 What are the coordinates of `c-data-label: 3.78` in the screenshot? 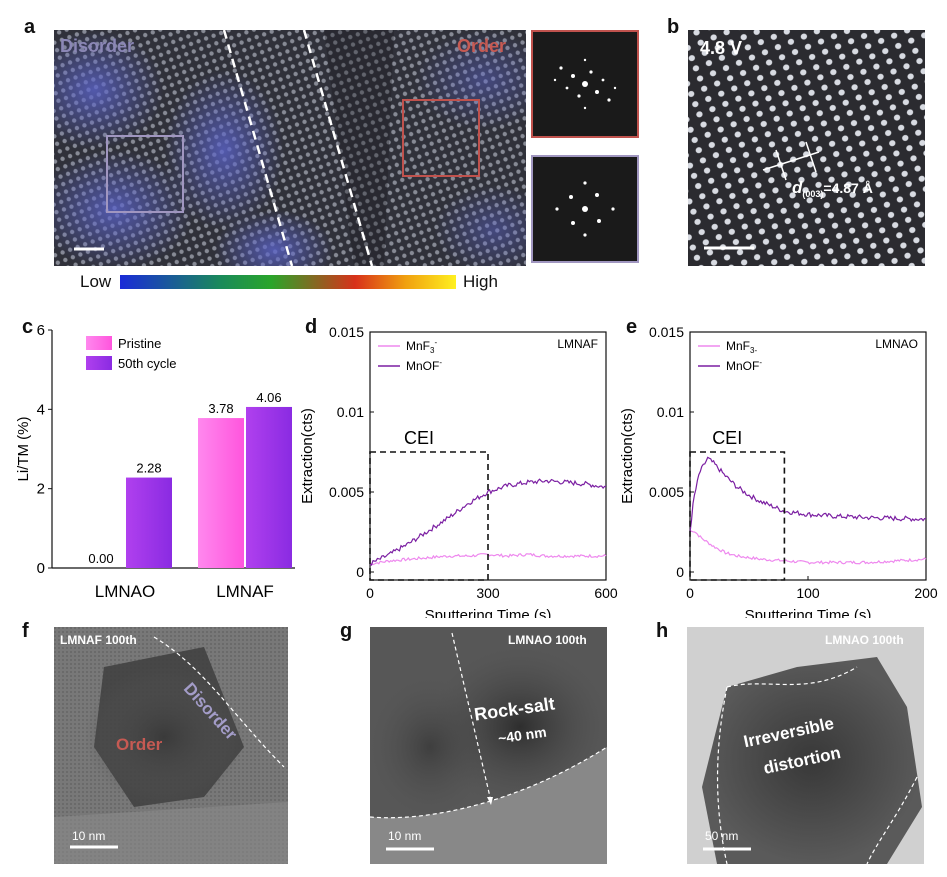 It's located at (220, 408).